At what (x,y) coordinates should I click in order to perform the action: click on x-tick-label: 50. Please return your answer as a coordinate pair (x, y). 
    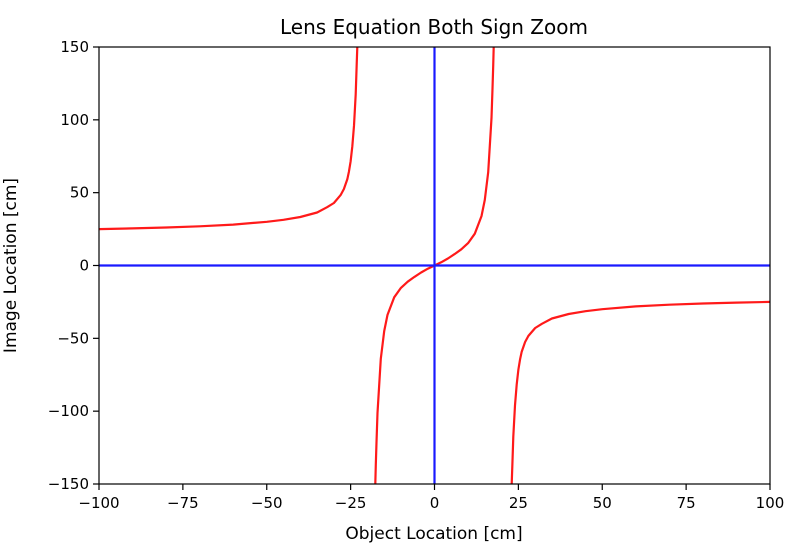
    Looking at the image, I should click on (602, 503).